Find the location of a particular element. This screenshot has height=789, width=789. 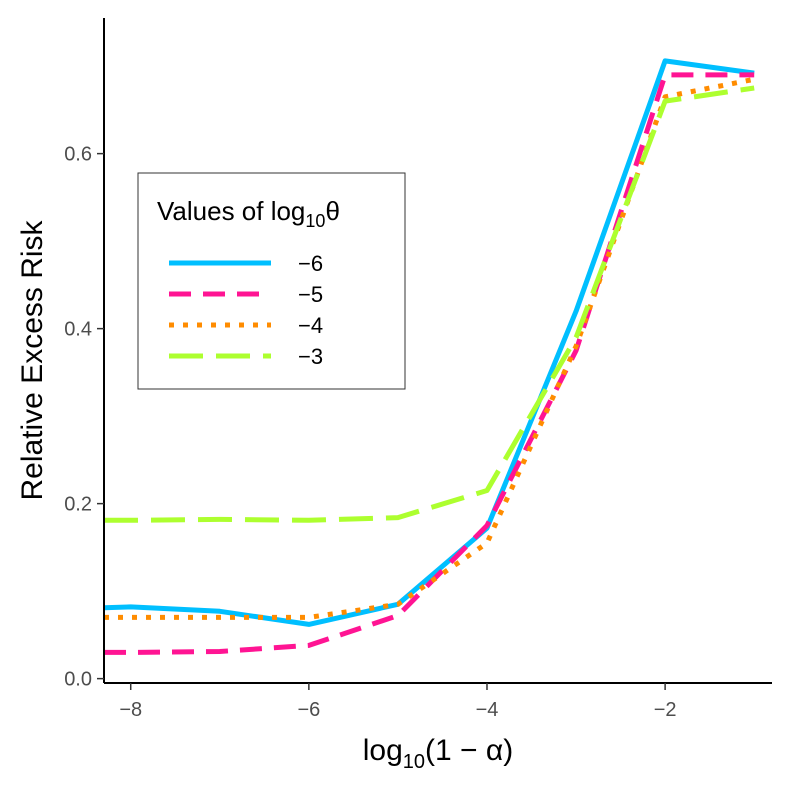

legend-title: Values of log10θ is located at coordinates (248, 213).